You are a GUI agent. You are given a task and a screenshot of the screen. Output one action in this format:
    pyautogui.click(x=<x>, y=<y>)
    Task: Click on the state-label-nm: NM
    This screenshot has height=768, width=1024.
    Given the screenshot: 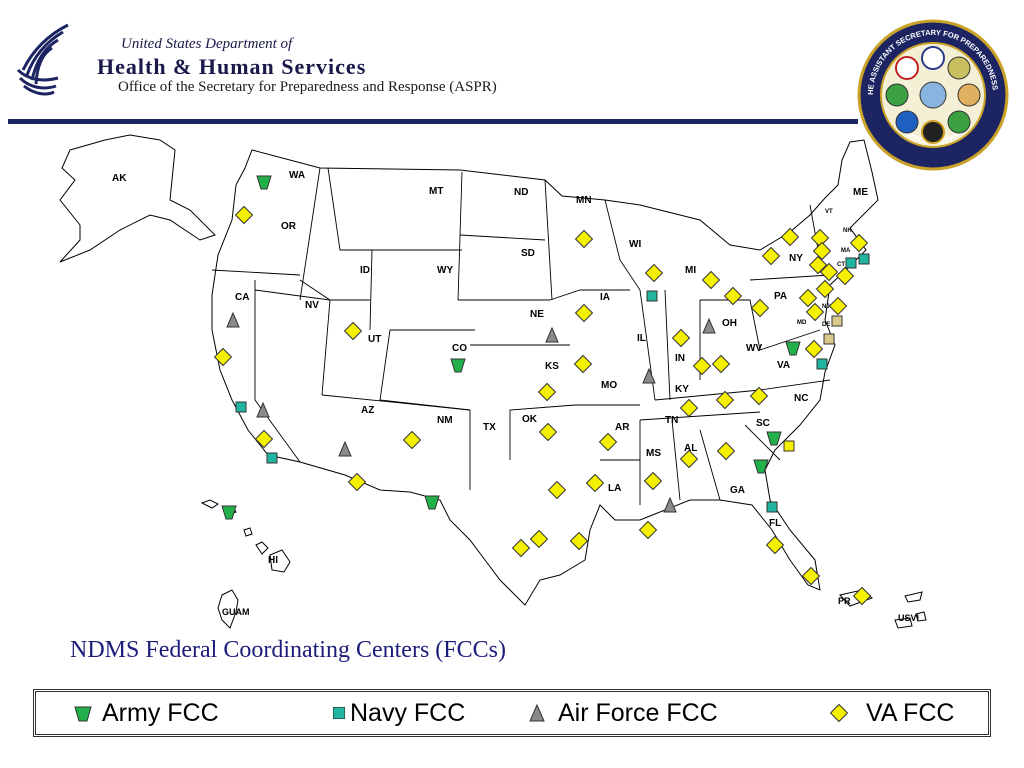 What is the action you would take?
    pyautogui.click(x=445, y=420)
    